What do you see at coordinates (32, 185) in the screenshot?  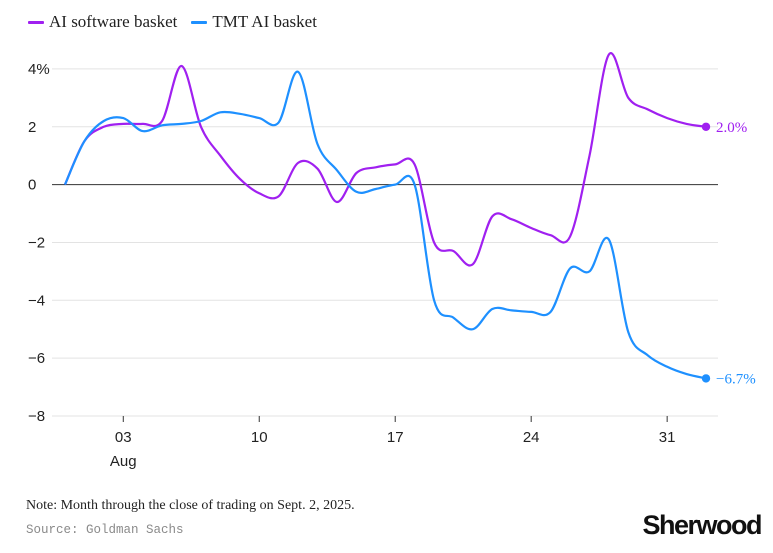 I see `y-tick-label: 0` at bounding box center [32, 185].